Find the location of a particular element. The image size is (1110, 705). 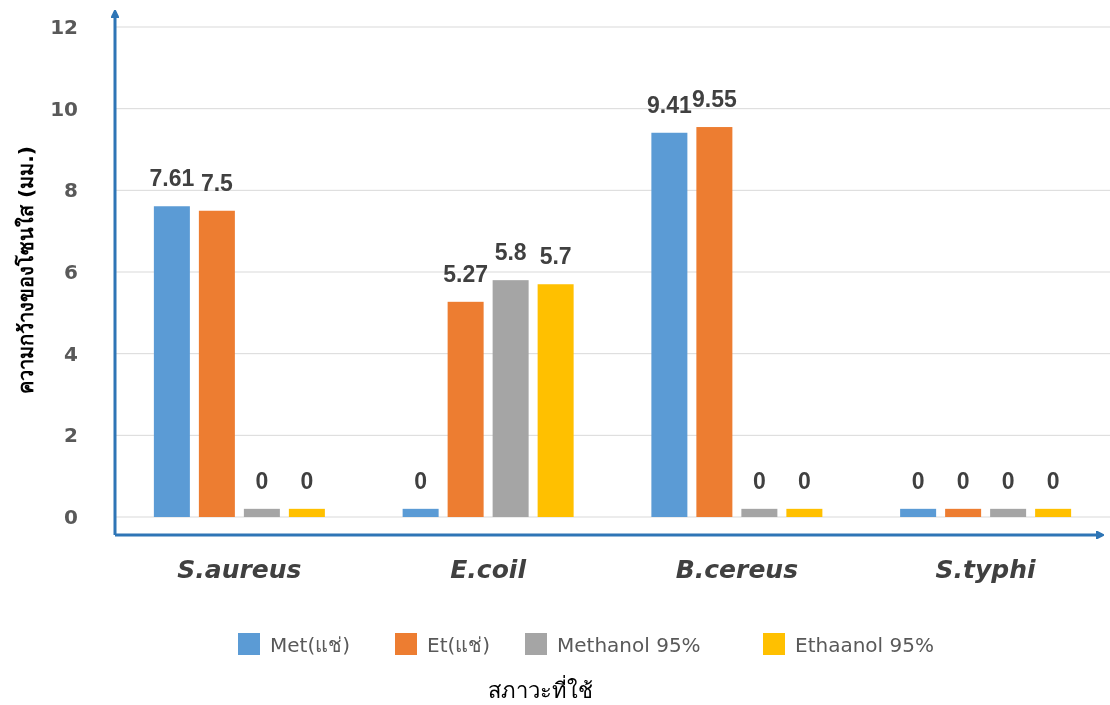

y-tick-label: 0 is located at coordinates (71, 517).